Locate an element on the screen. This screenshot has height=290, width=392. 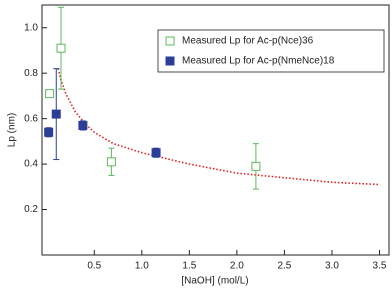
x-tick-label: 3.0 is located at coordinates (332, 266).